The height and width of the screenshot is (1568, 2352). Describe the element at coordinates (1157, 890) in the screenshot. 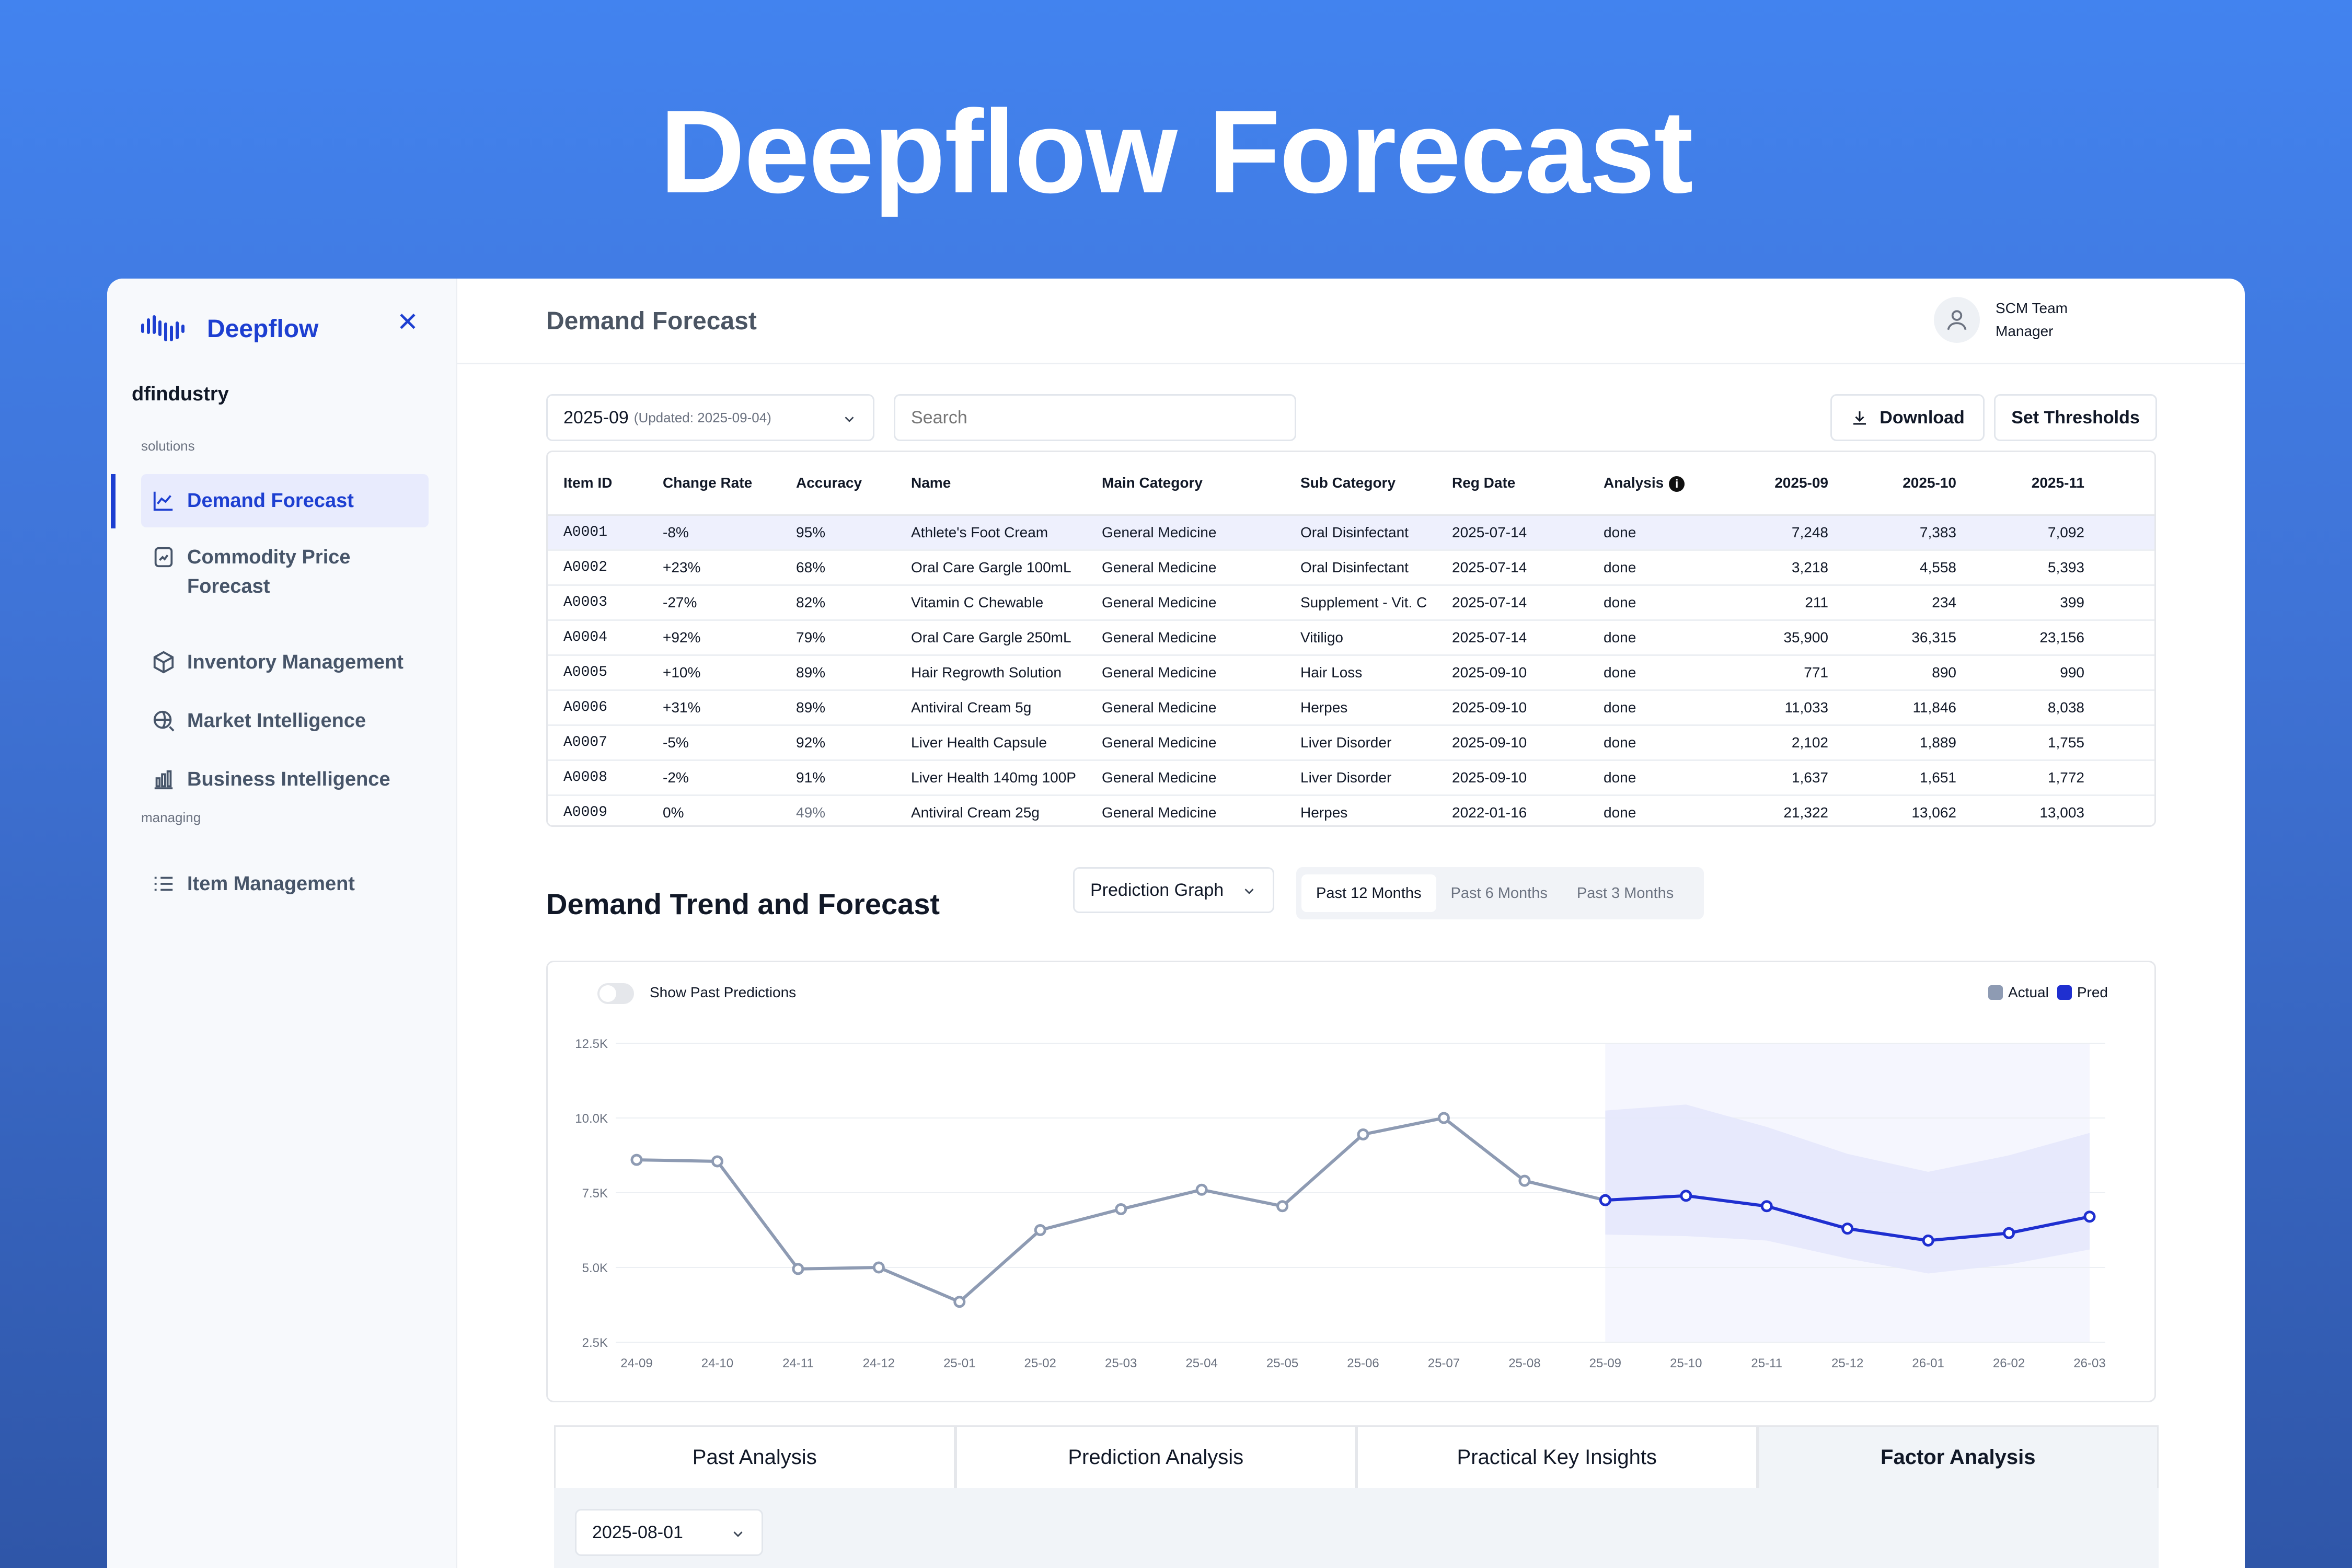

I see `graph-type-value: Prediction Graph` at that location.